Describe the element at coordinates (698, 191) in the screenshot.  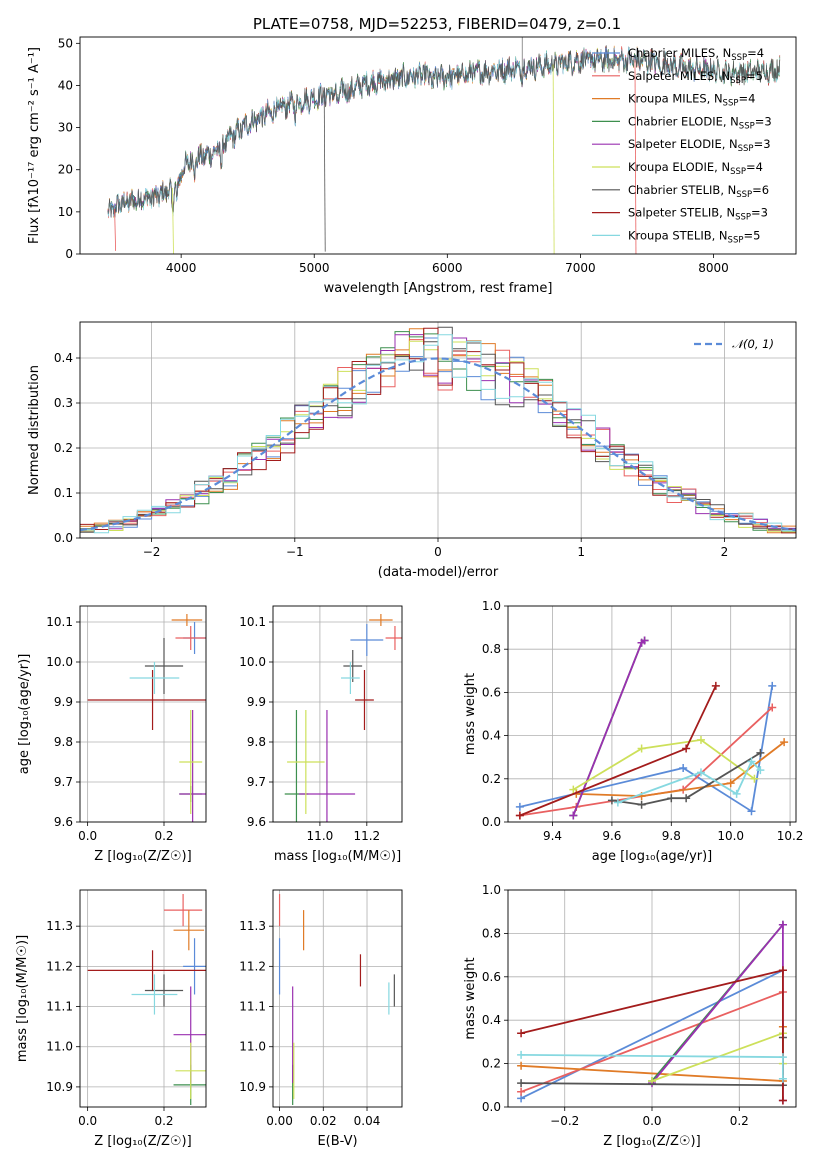
I see `legend-label: Chabrier STELIB, NSSP=6` at that location.